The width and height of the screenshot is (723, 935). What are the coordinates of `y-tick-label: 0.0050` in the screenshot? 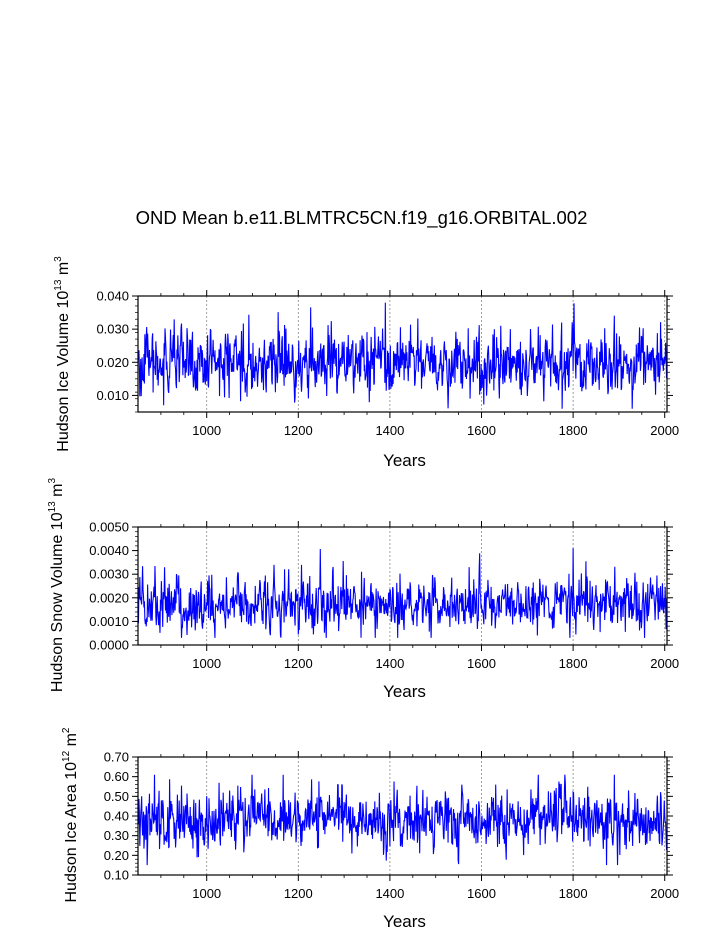 It's located at (109, 527).